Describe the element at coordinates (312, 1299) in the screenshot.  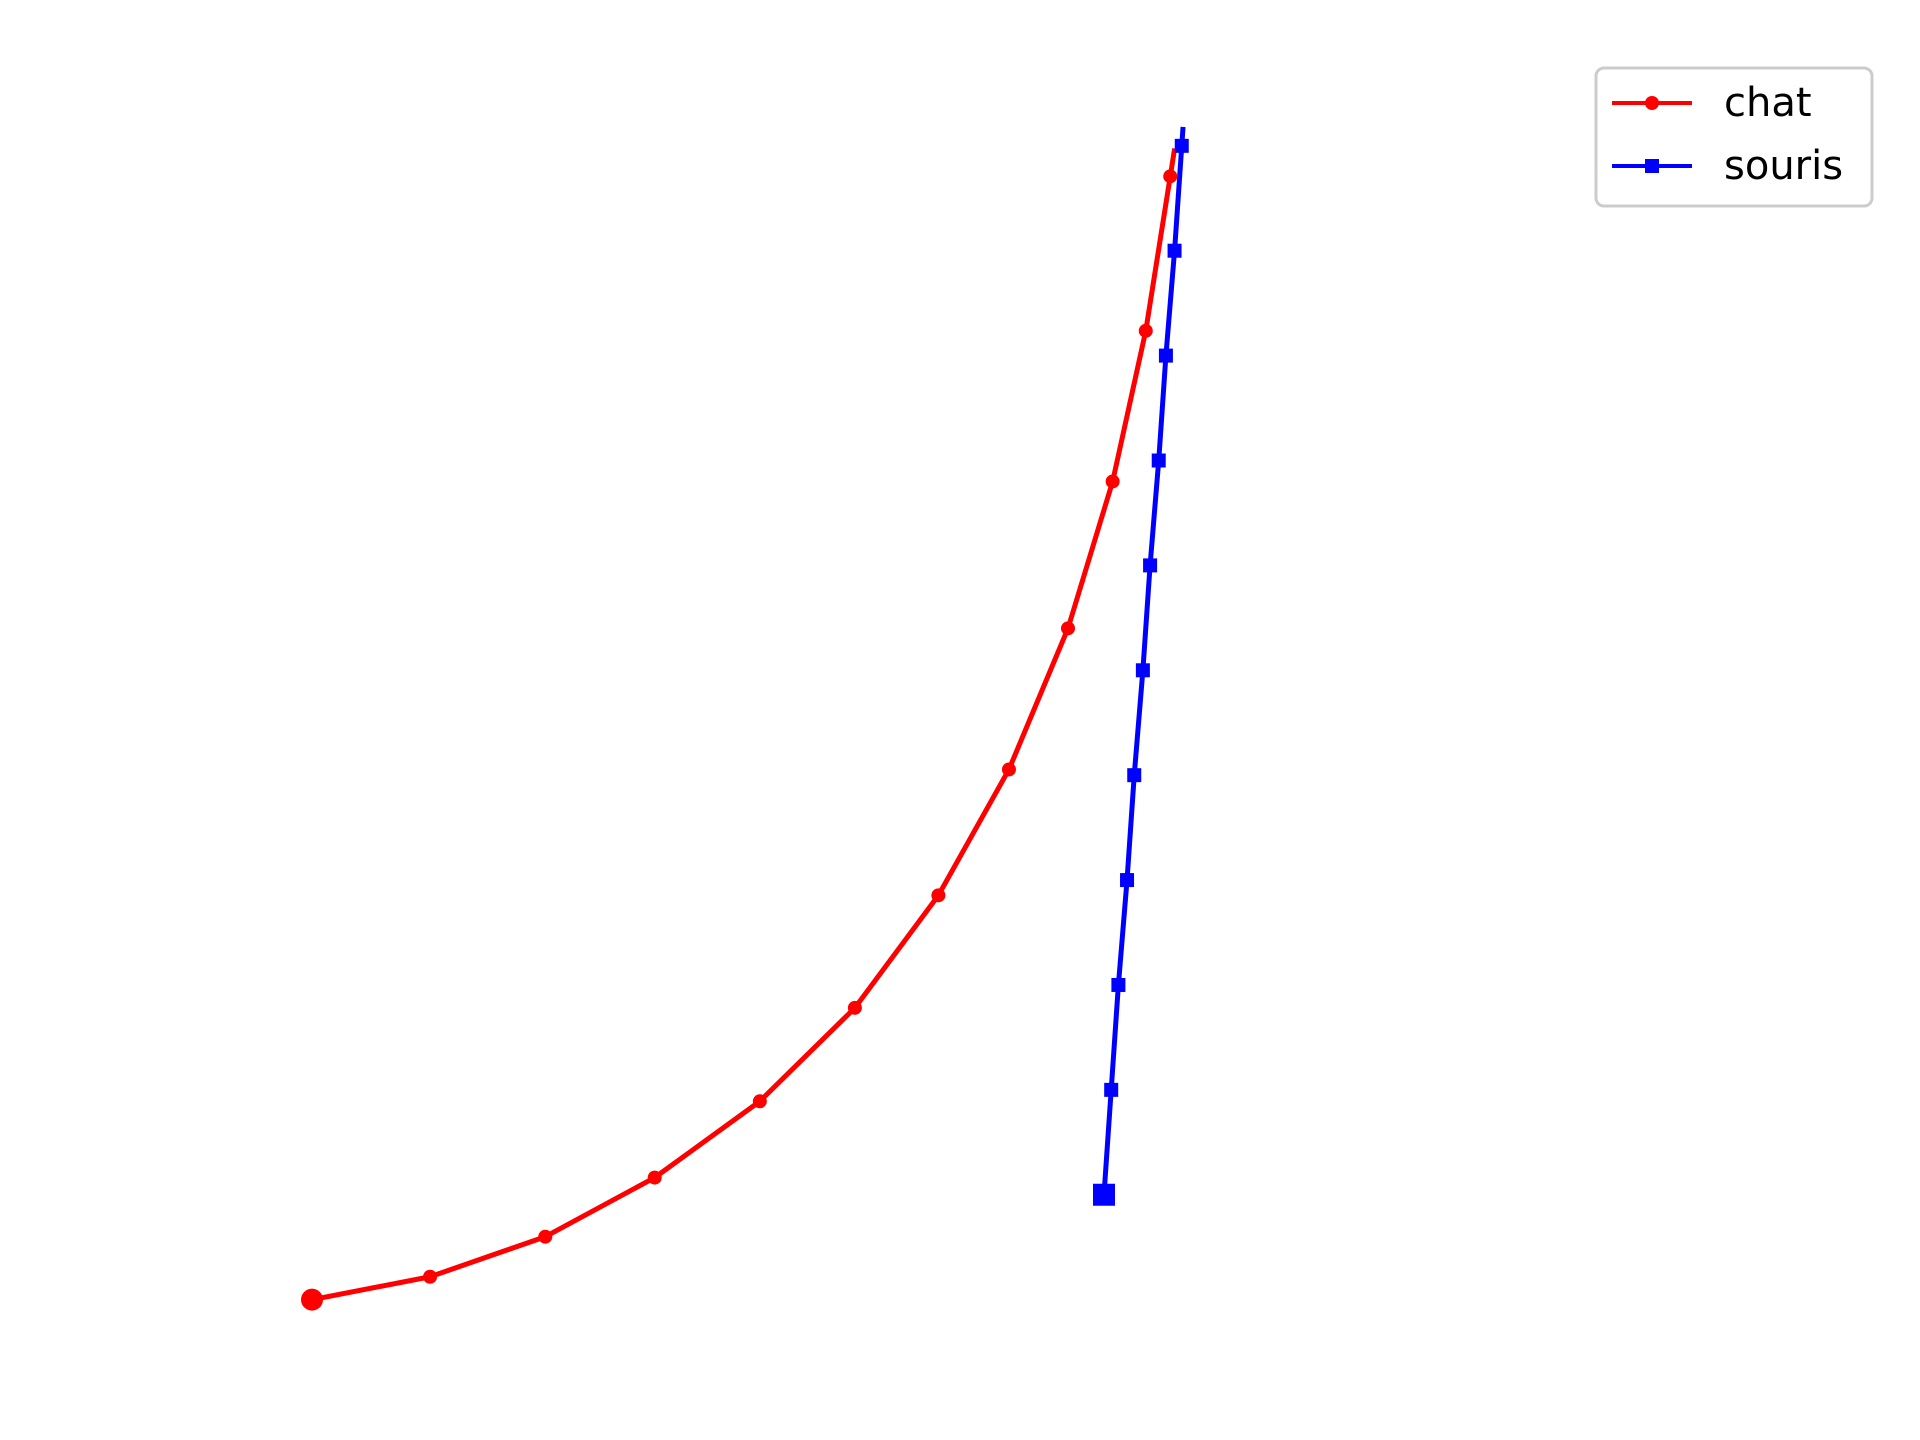
I see `series-start-point-chat` at that location.